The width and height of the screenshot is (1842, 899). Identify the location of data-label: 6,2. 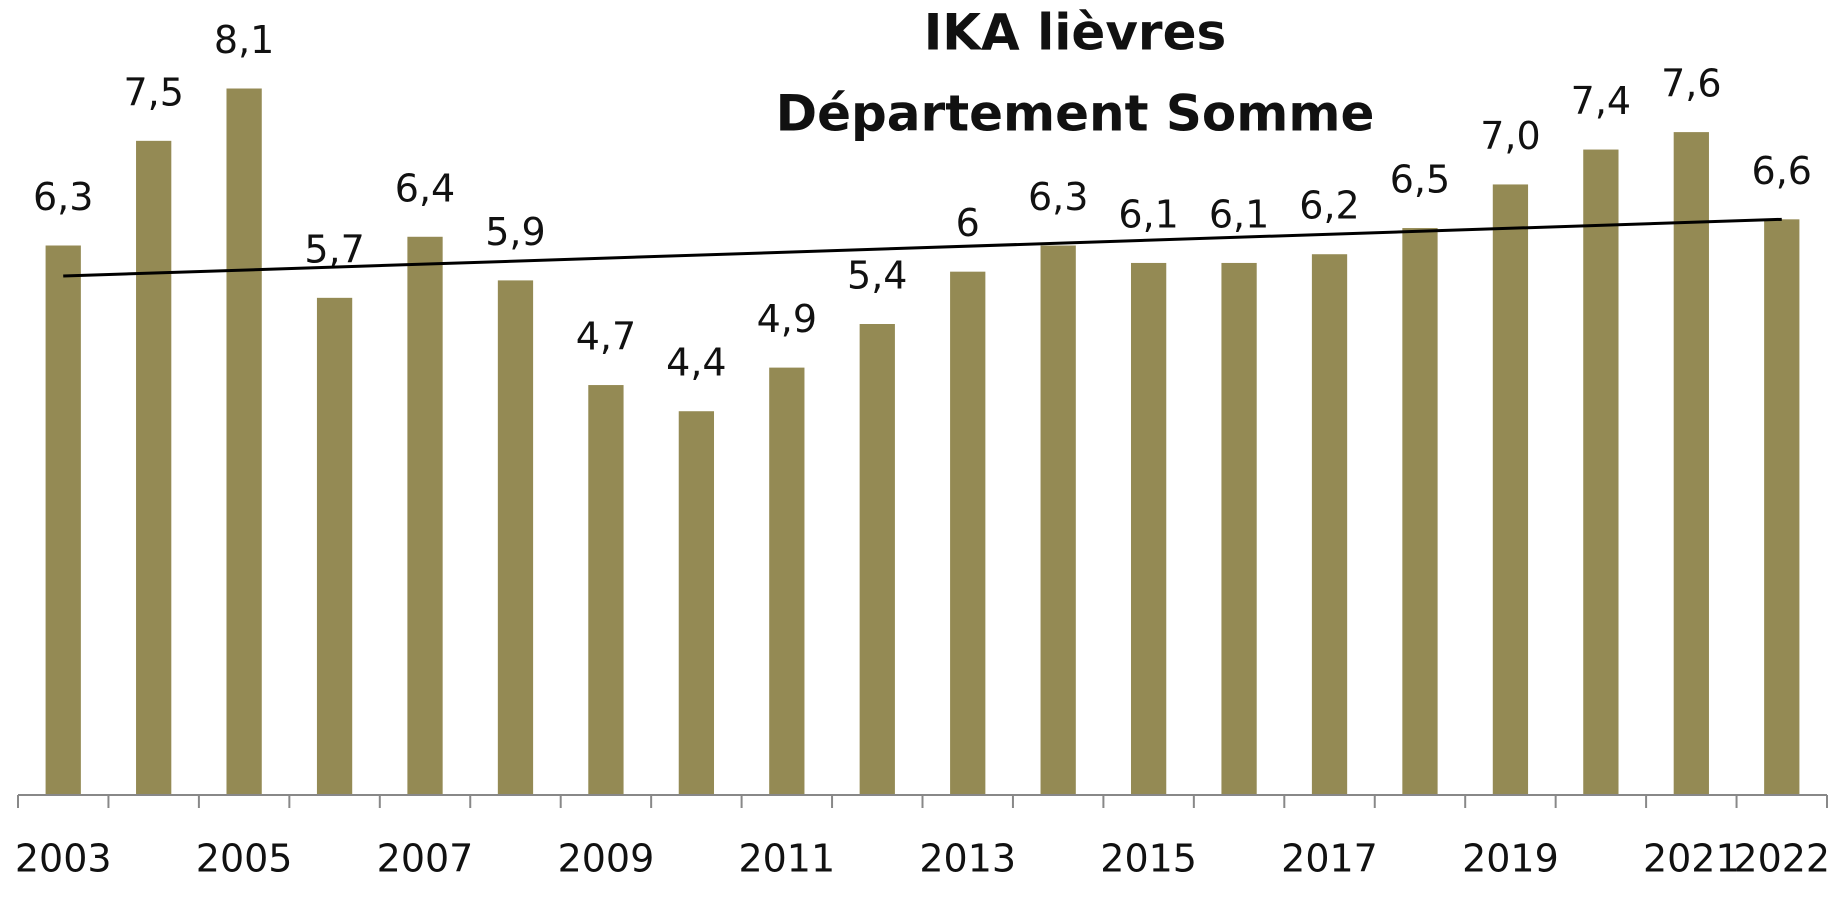
(1329, 206).